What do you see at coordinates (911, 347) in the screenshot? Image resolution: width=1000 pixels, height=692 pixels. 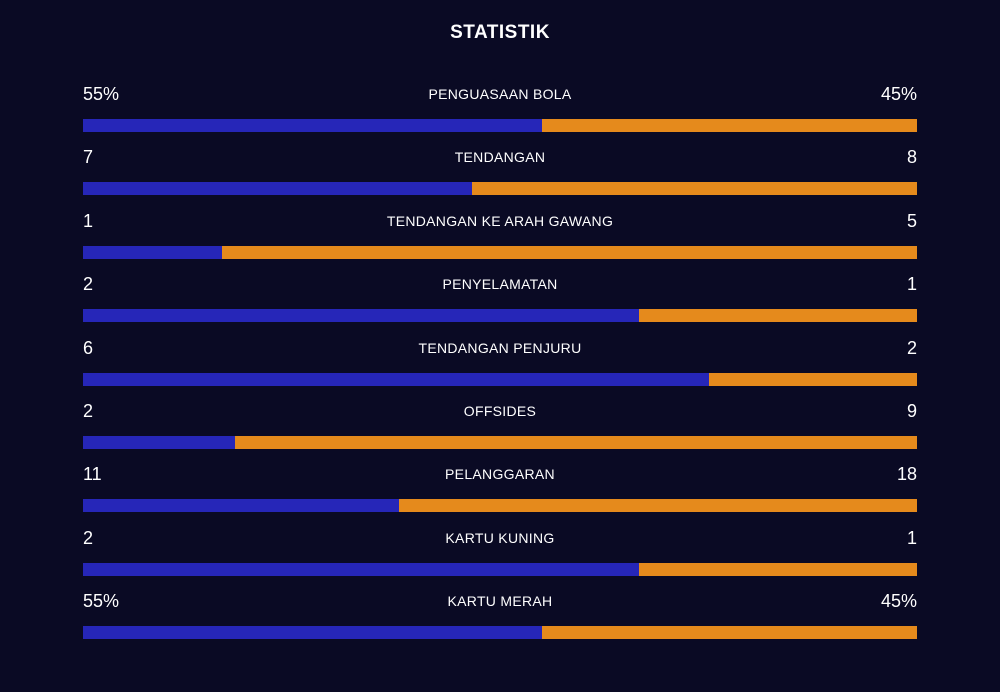 I see `away-value: 2` at bounding box center [911, 347].